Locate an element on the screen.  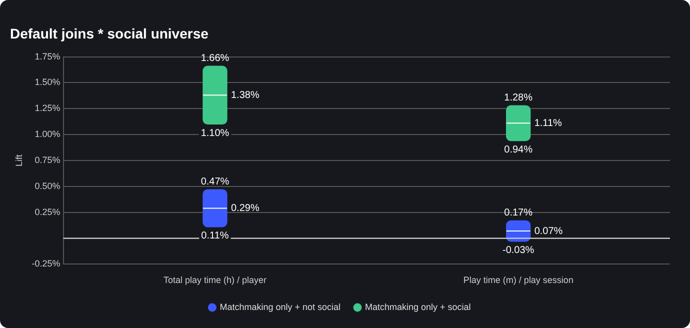
y-tick-label: 1.00% is located at coordinates (47, 134).